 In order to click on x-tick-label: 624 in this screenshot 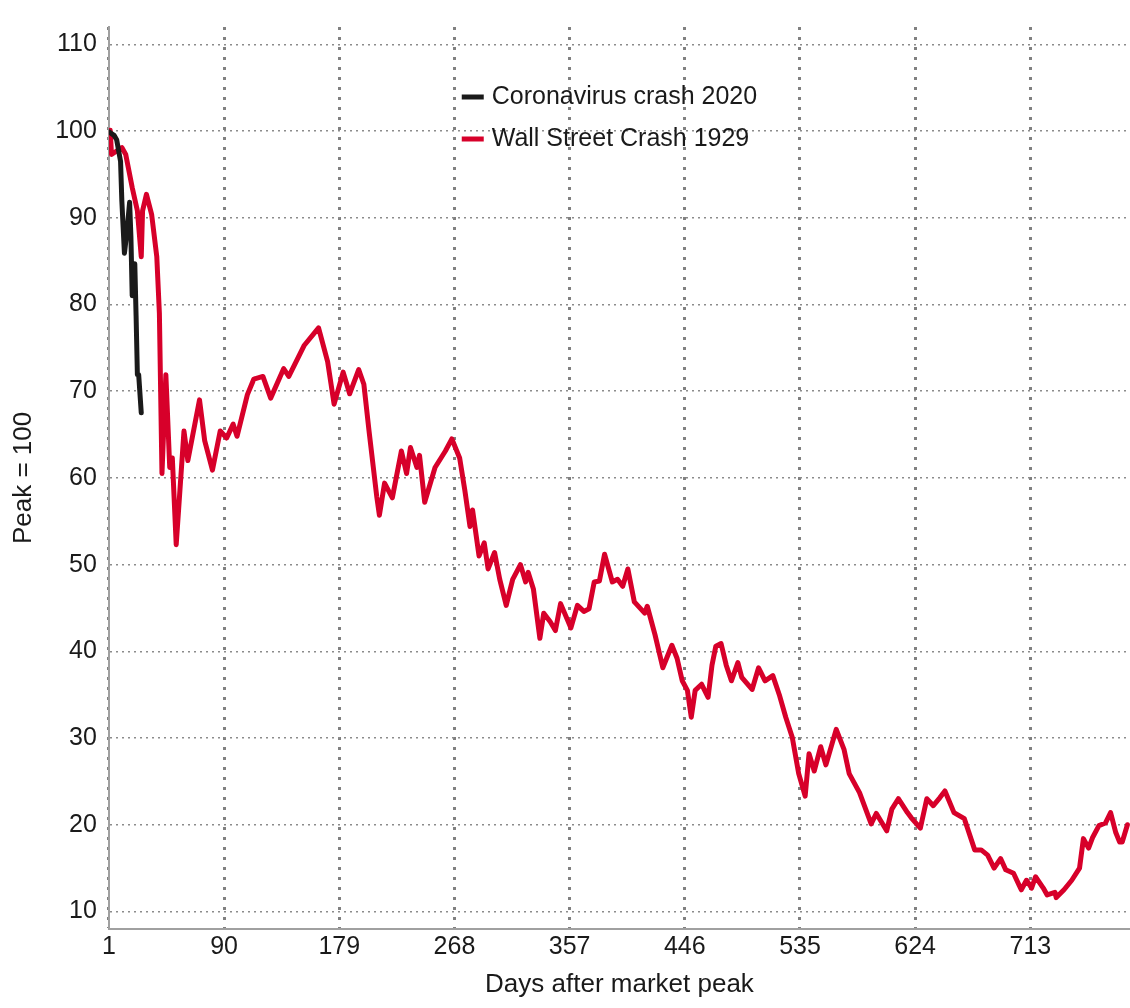, I will do `click(915, 944)`.